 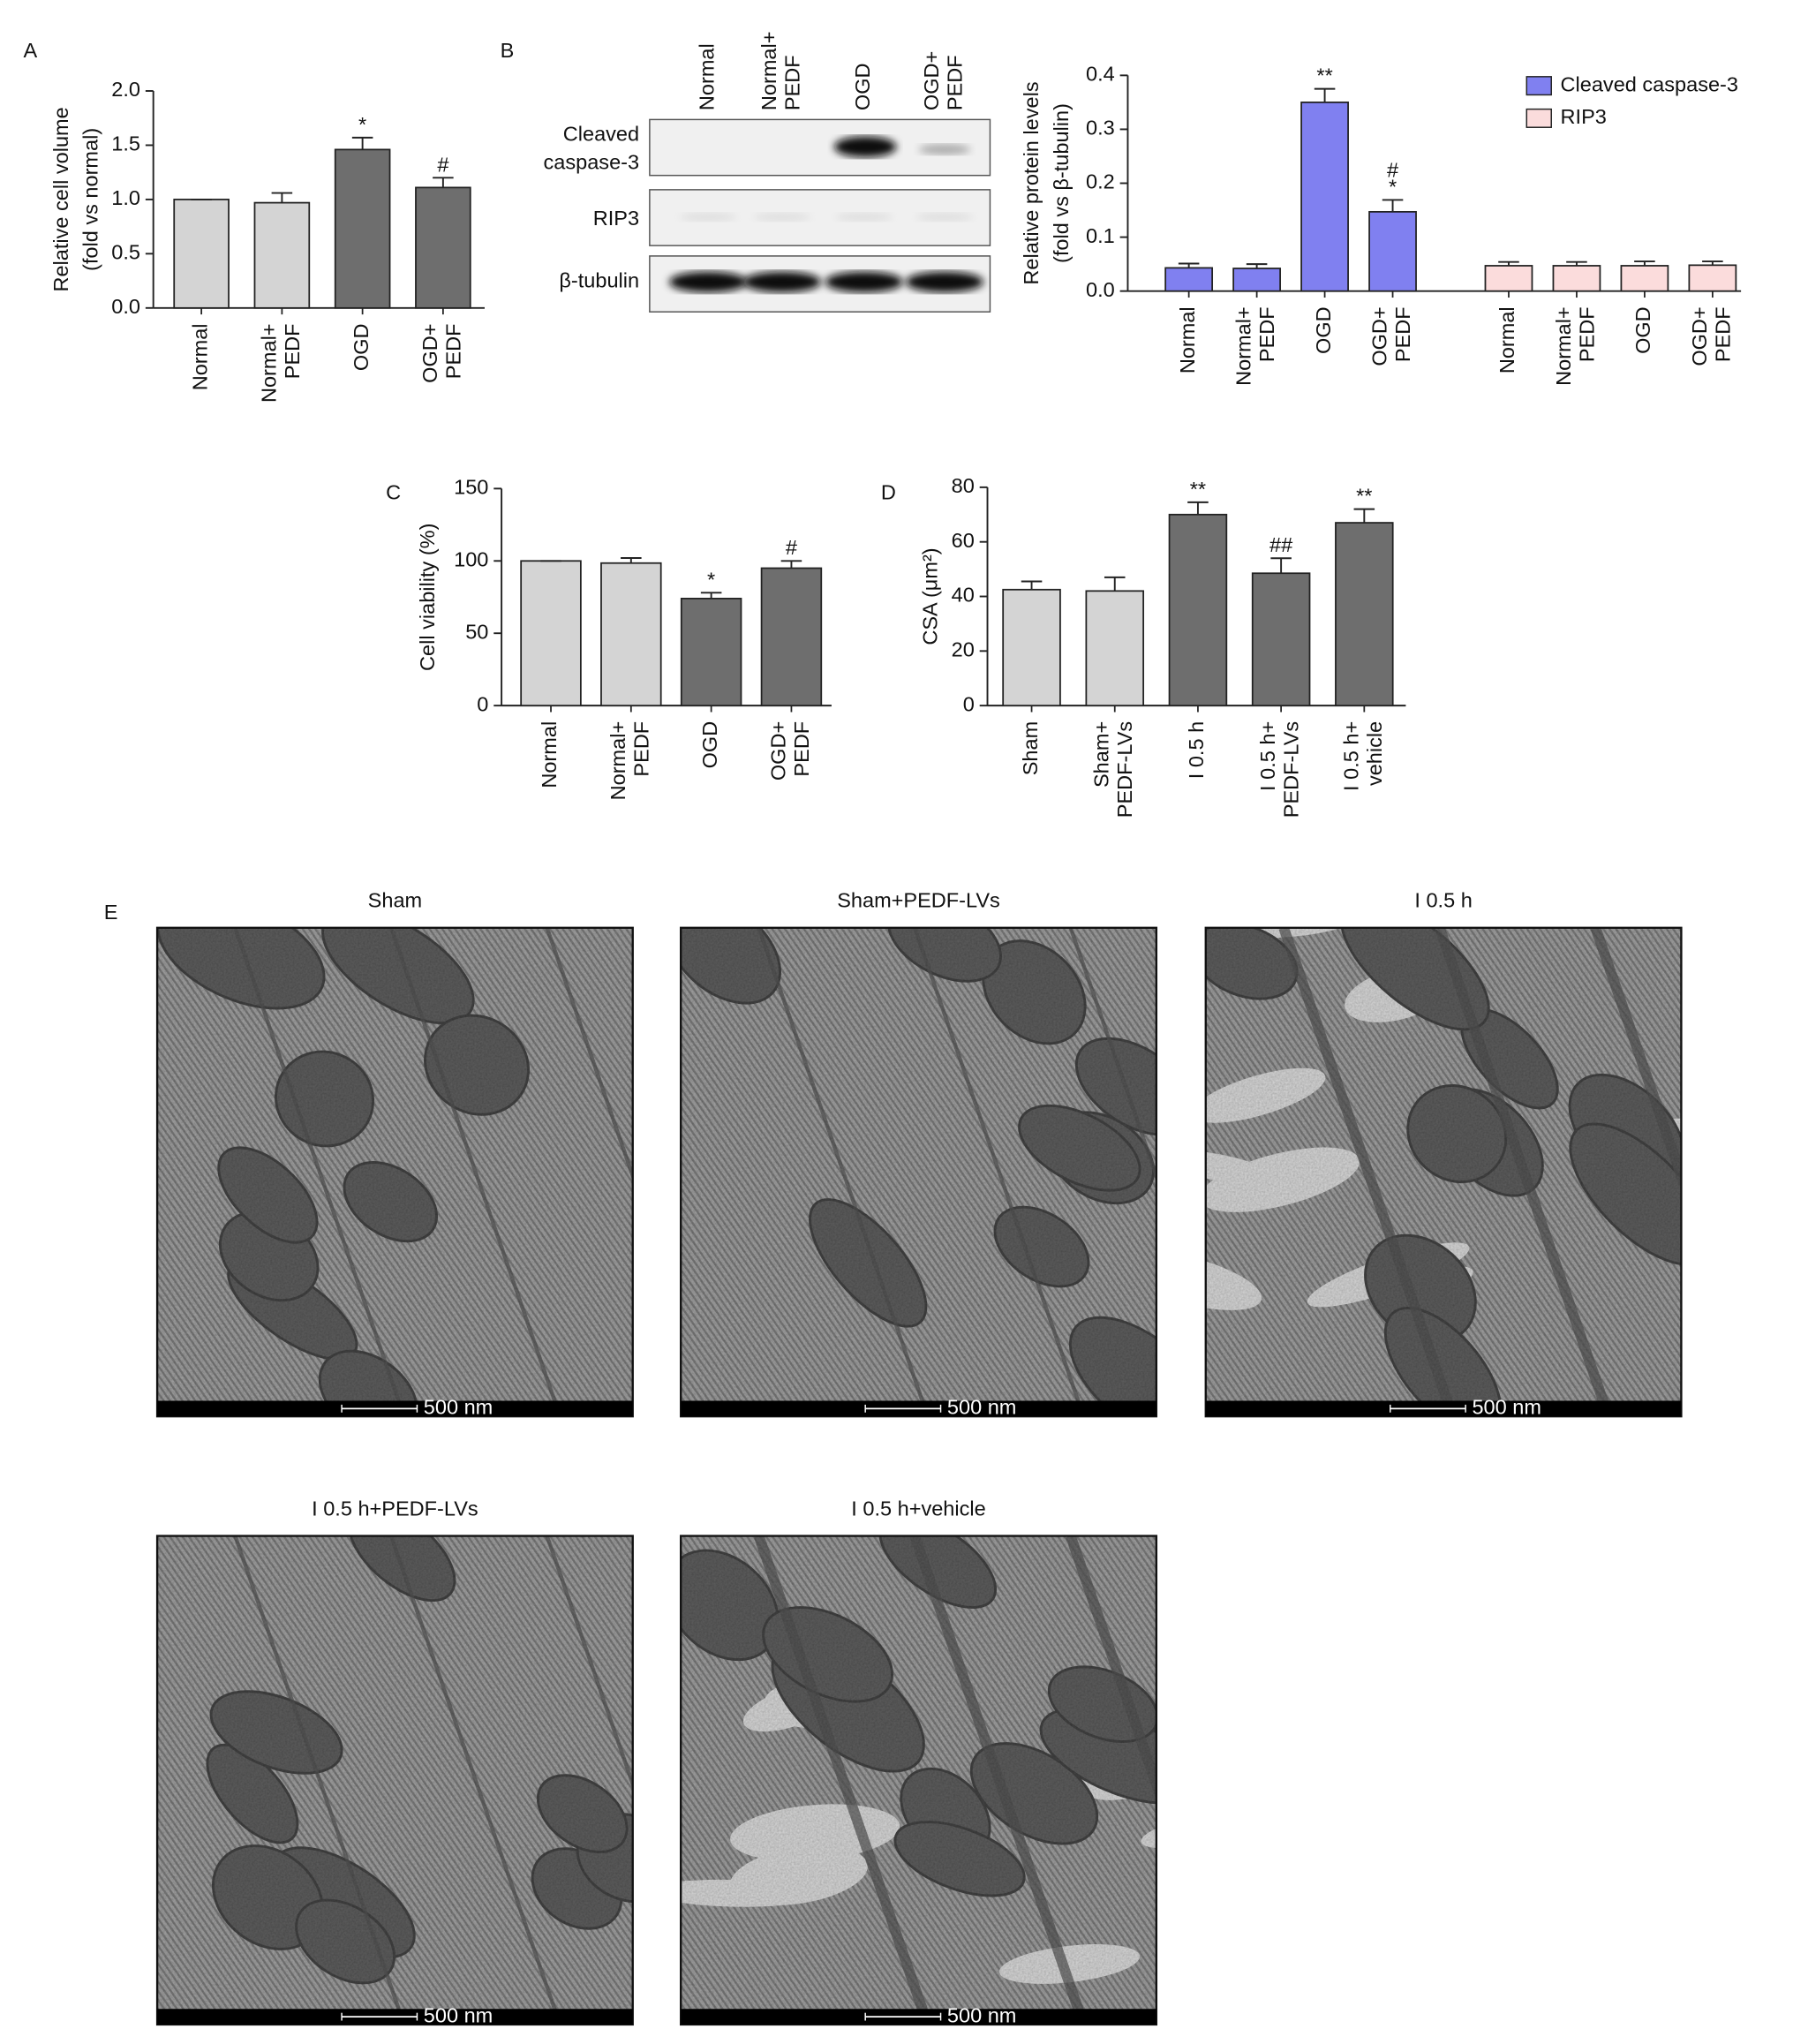 What do you see at coordinates (1198, 489) in the screenshot?
I see `significance-marker: **` at bounding box center [1198, 489].